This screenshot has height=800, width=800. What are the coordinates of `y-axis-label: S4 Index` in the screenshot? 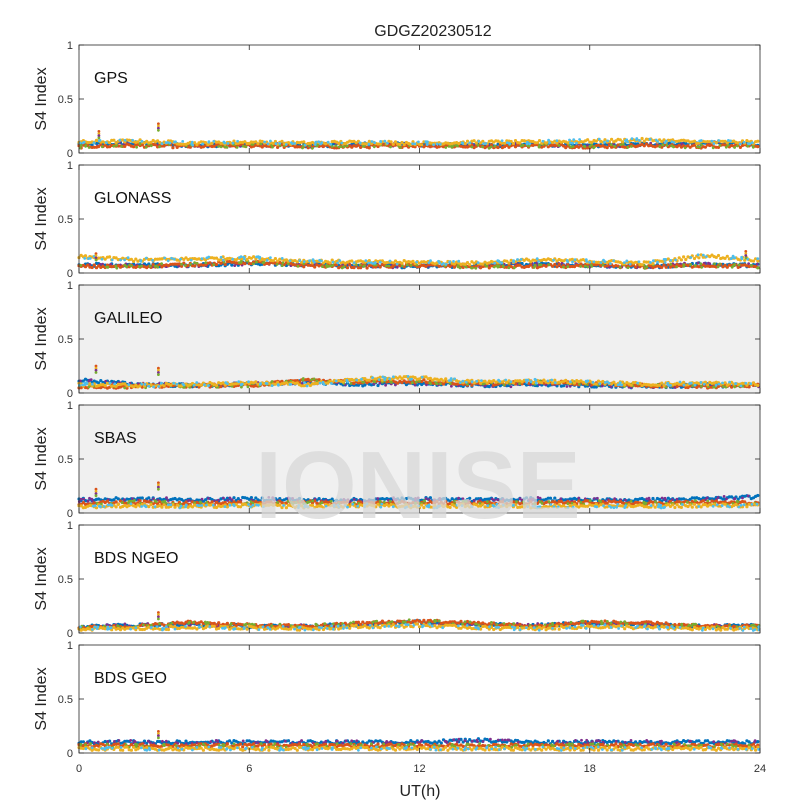 It's located at (41, 338).